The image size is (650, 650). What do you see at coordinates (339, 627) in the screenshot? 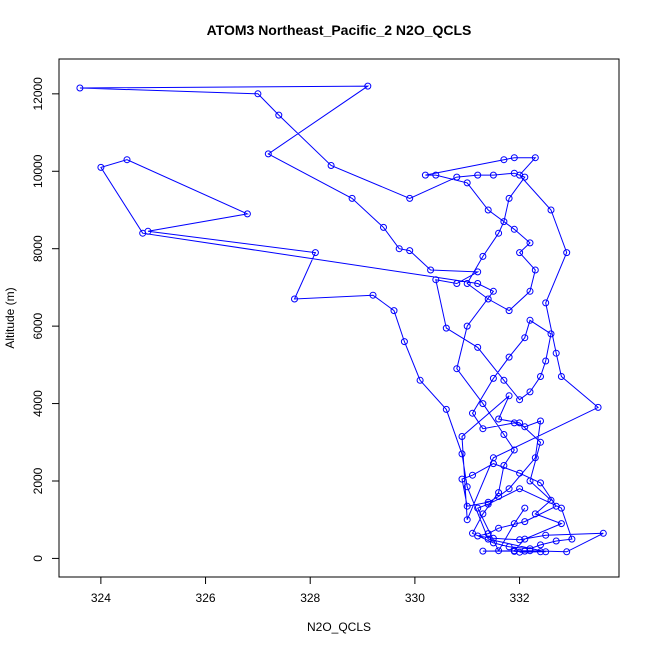
I see `x-axis-label: N2O_QCLS` at bounding box center [339, 627].